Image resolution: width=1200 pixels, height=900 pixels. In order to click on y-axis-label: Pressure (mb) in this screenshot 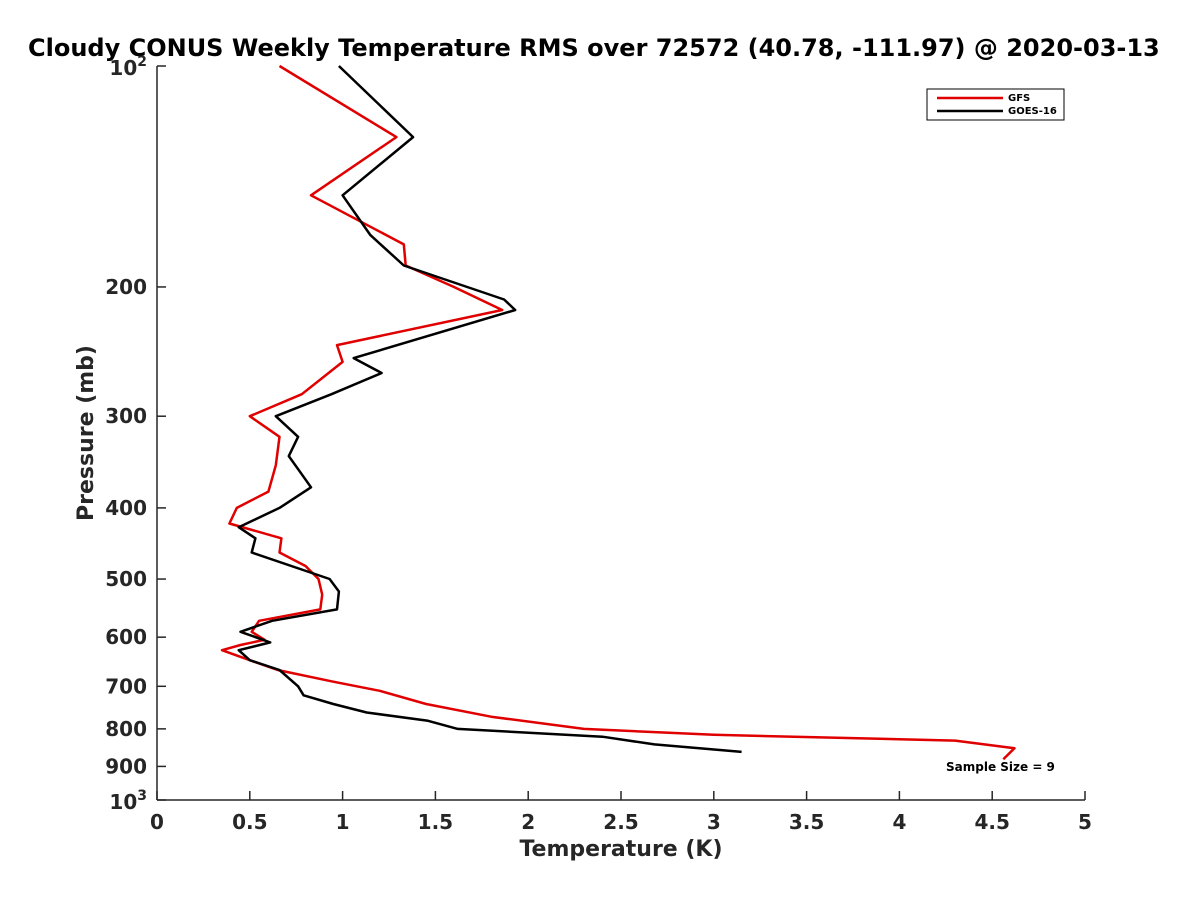, I will do `click(86, 433)`.